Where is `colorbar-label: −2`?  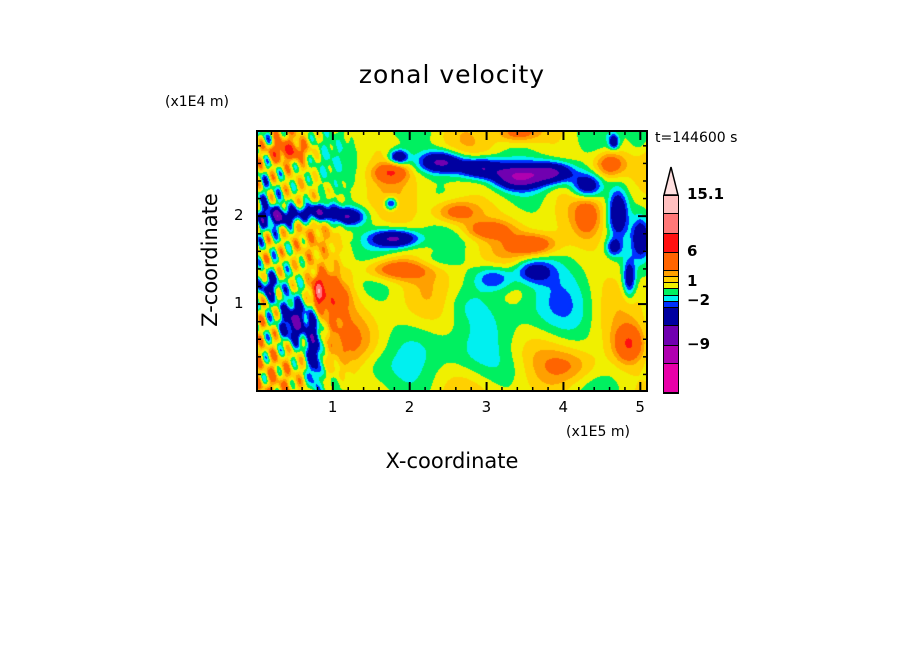 colorbar-label: −2 is located at coordinates (699, 300).